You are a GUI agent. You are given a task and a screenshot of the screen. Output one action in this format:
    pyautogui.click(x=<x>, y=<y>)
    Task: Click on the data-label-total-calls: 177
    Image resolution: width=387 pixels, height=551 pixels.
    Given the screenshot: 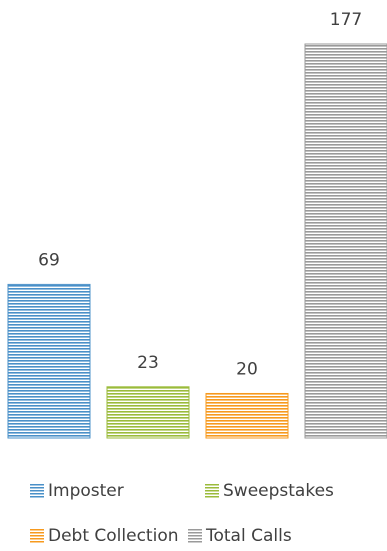 What is the action you would take?
    pyautogui.click(x=346, y=20)
    